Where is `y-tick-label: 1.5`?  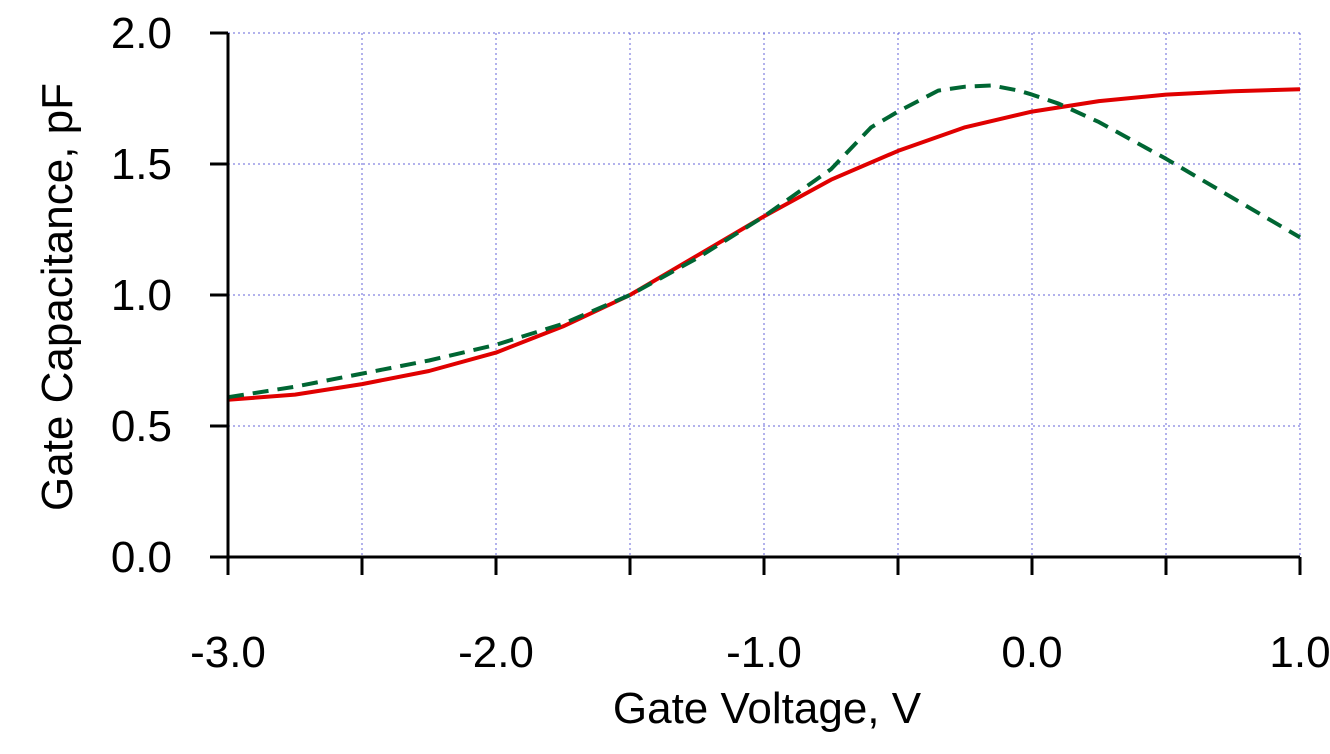
y-tick-label: 1.5 is located at coordinates (141, 164).